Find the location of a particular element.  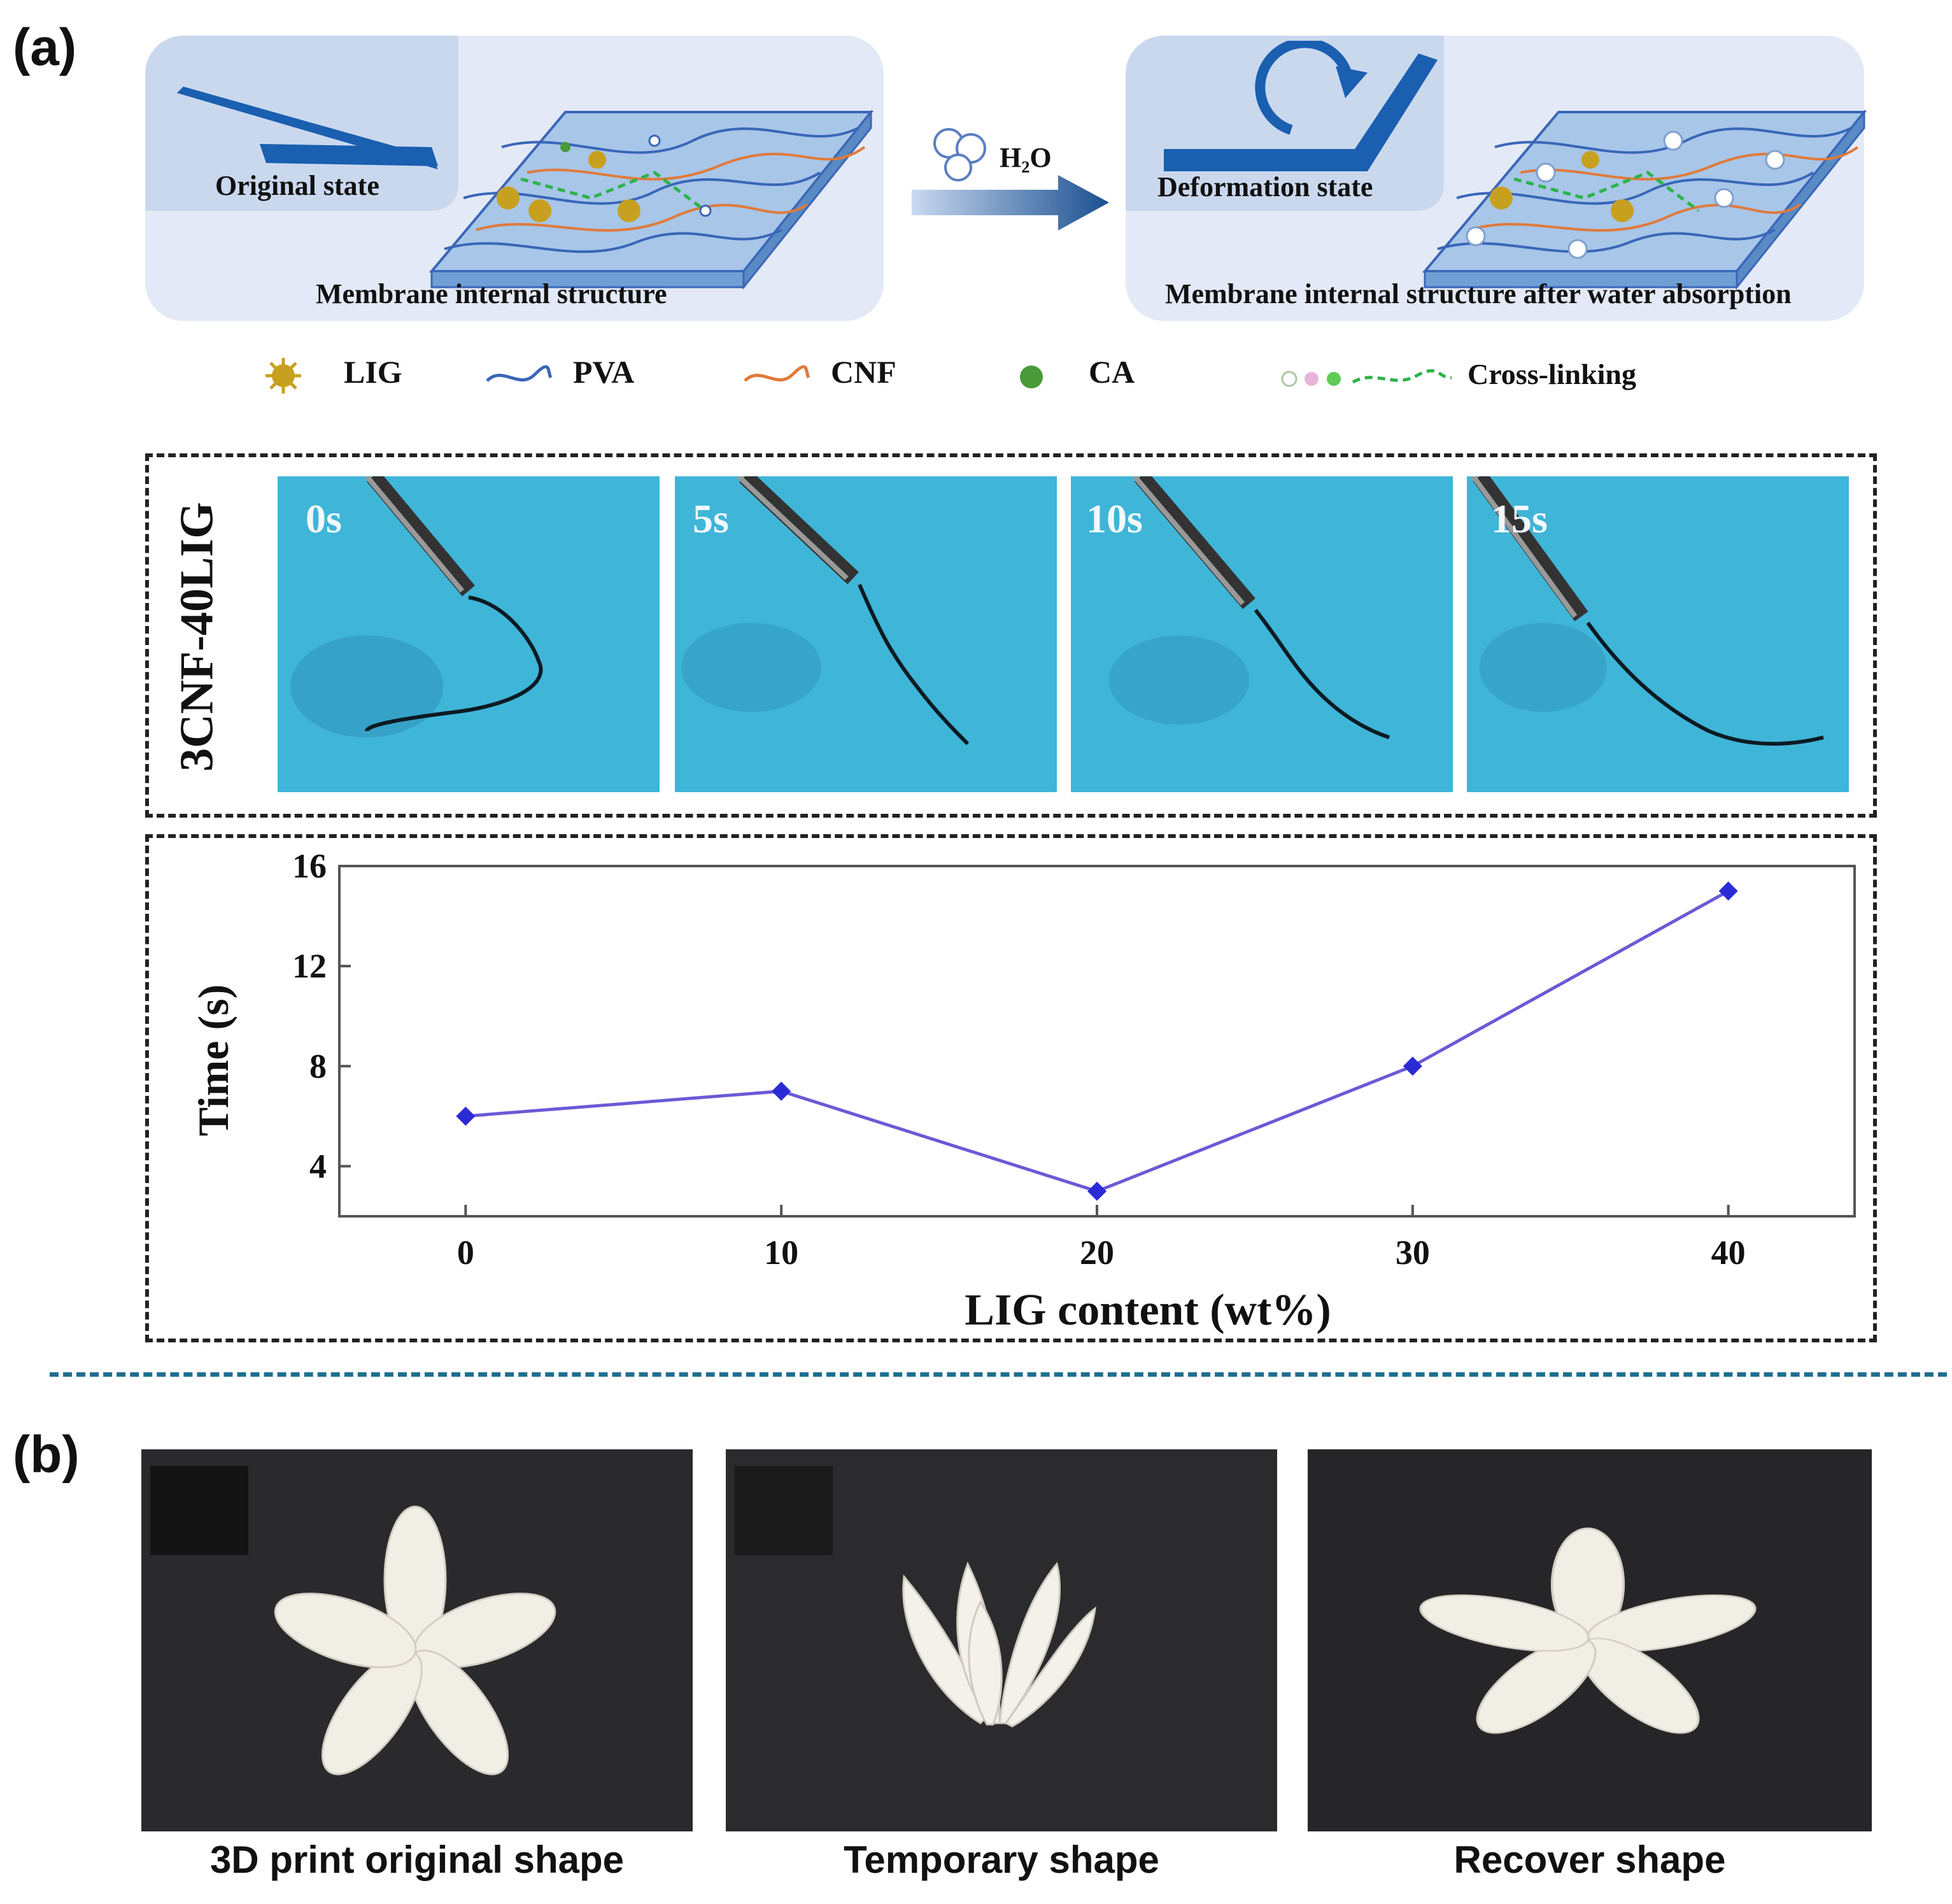

x-tick-label: 30 is located at coordinates (1413, 1252).